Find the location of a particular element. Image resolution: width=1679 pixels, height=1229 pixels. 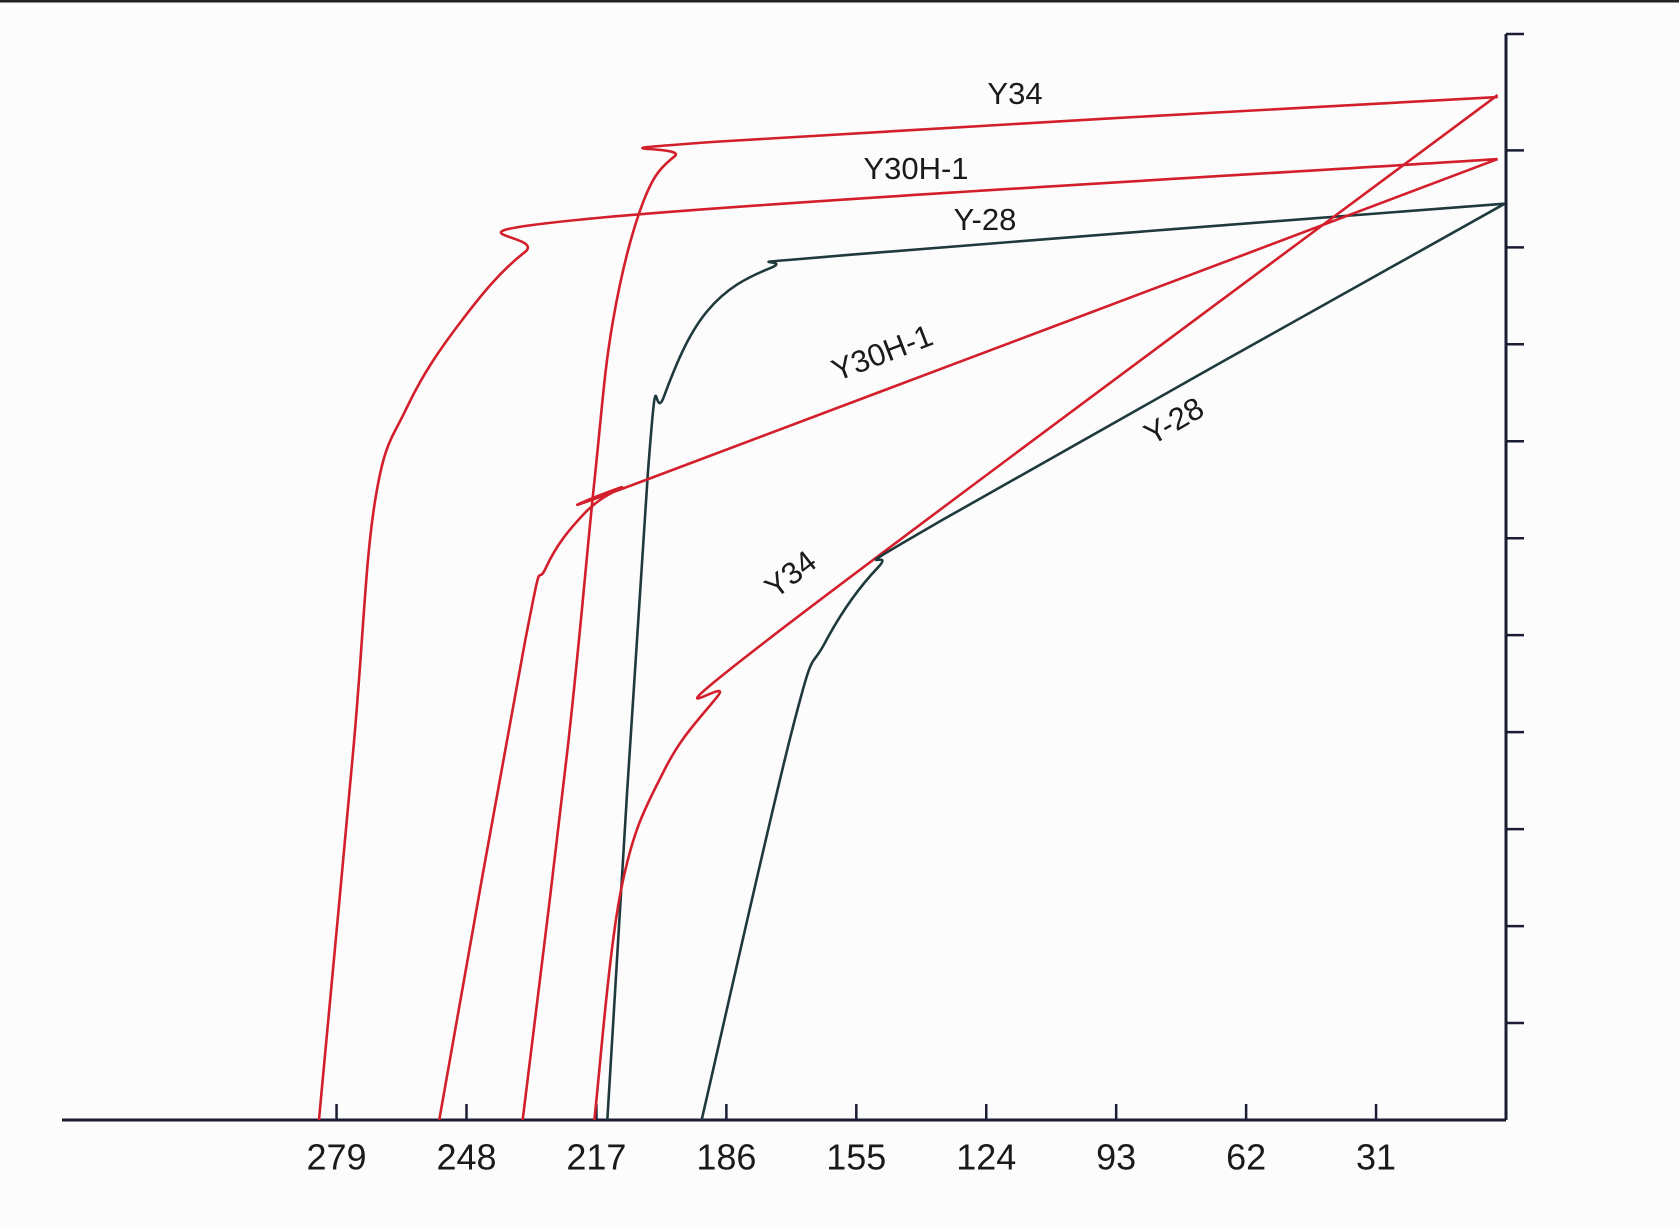

x-tick-label: 62 is located at coordinates (1246, 1157).